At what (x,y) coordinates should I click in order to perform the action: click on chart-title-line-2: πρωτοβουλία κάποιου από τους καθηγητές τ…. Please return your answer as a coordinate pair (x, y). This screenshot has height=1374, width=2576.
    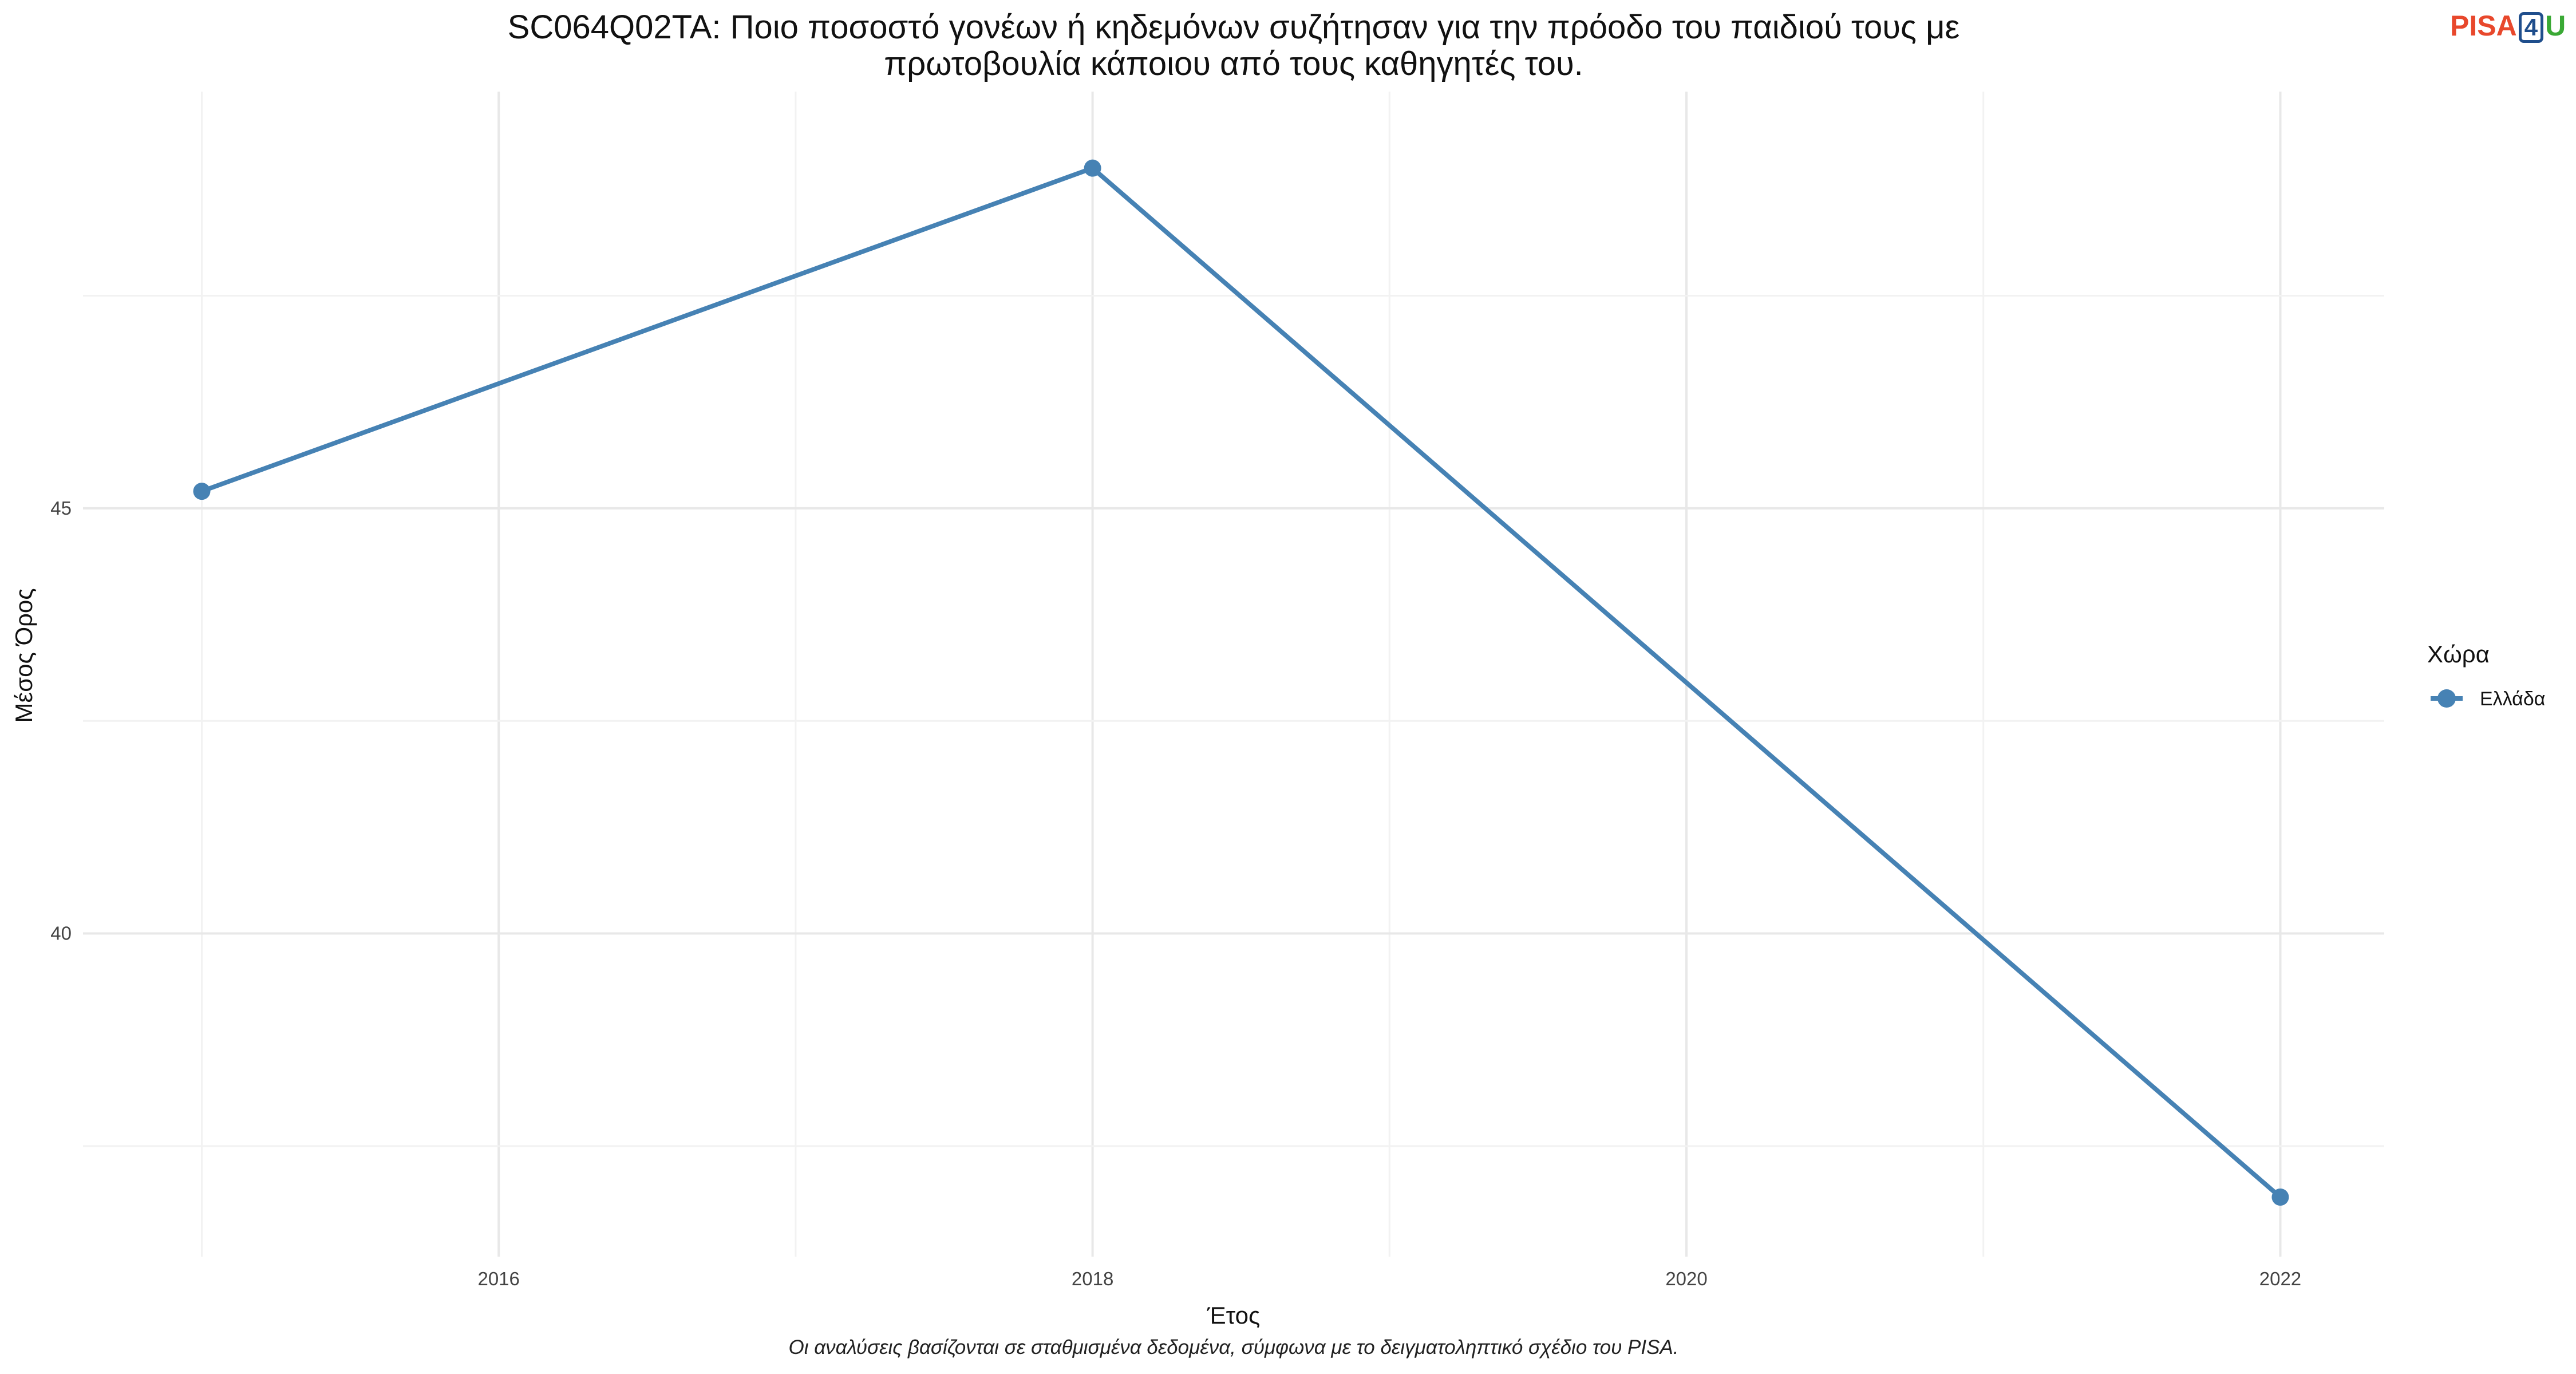
    Looking at the image, I should click on (1233, 64).